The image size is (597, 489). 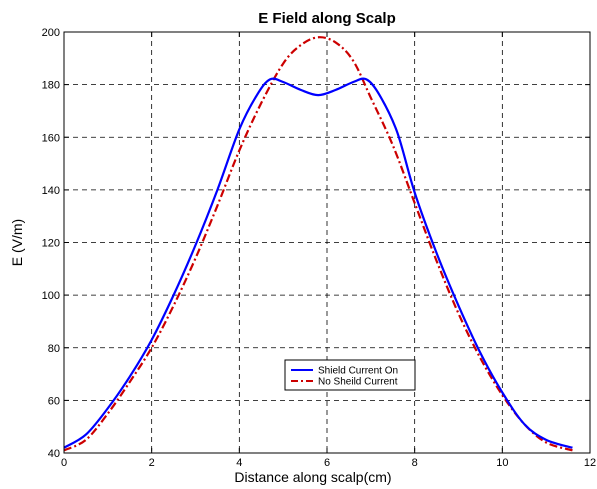 What do you see at coordinates (51, 244) in the screenshot?
I see `y-tick-label: 120` at bounding box center [51, 244].